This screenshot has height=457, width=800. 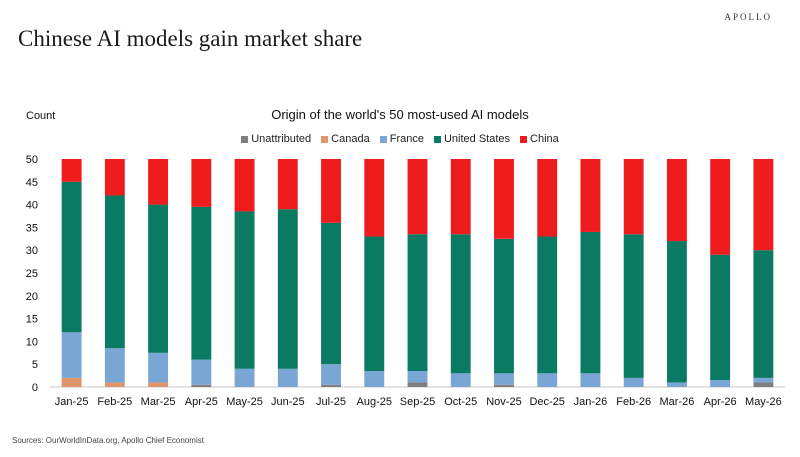 What do you see at coordinates (41, 116) in the screenshot?
I see `y-axis-label: Count` at bounding box center [41, 116].